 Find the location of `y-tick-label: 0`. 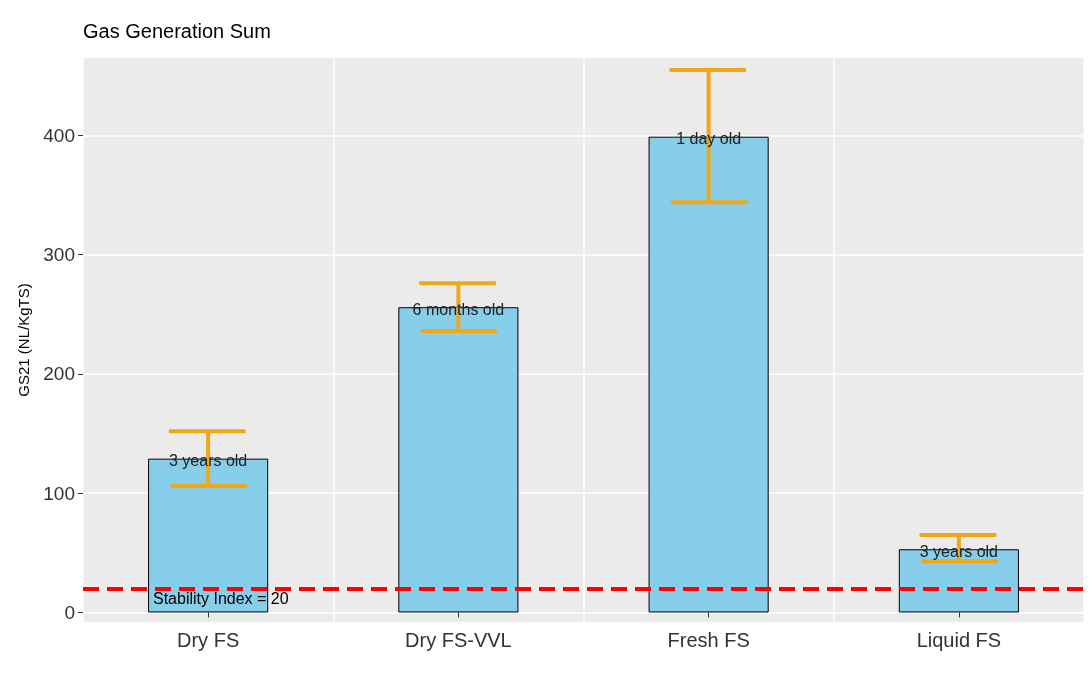

y-tick-label: 0 is located at coordinates (69, 612).